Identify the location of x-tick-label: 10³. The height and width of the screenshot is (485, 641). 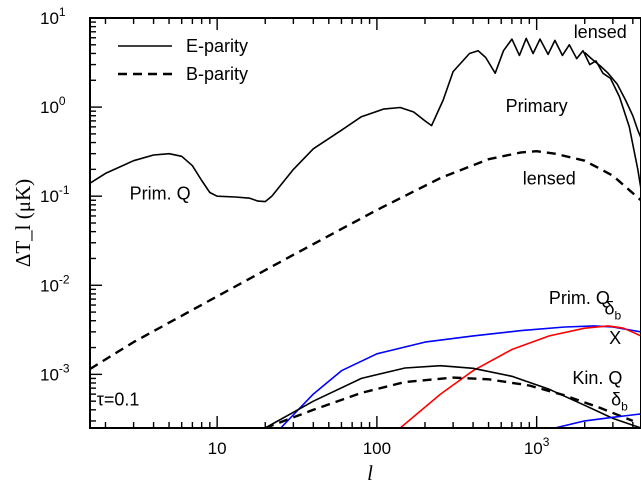
(537, 446).